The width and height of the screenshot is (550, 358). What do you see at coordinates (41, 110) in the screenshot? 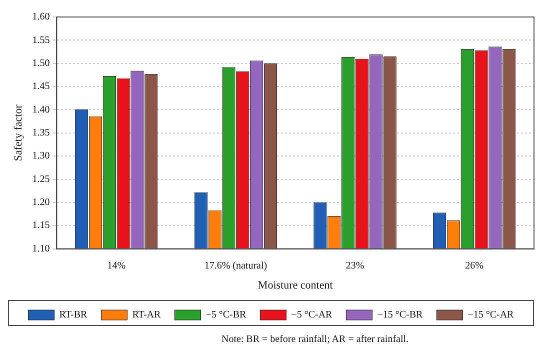
I see `y-tick-label: 1.40` at bounding box center [41, 110].